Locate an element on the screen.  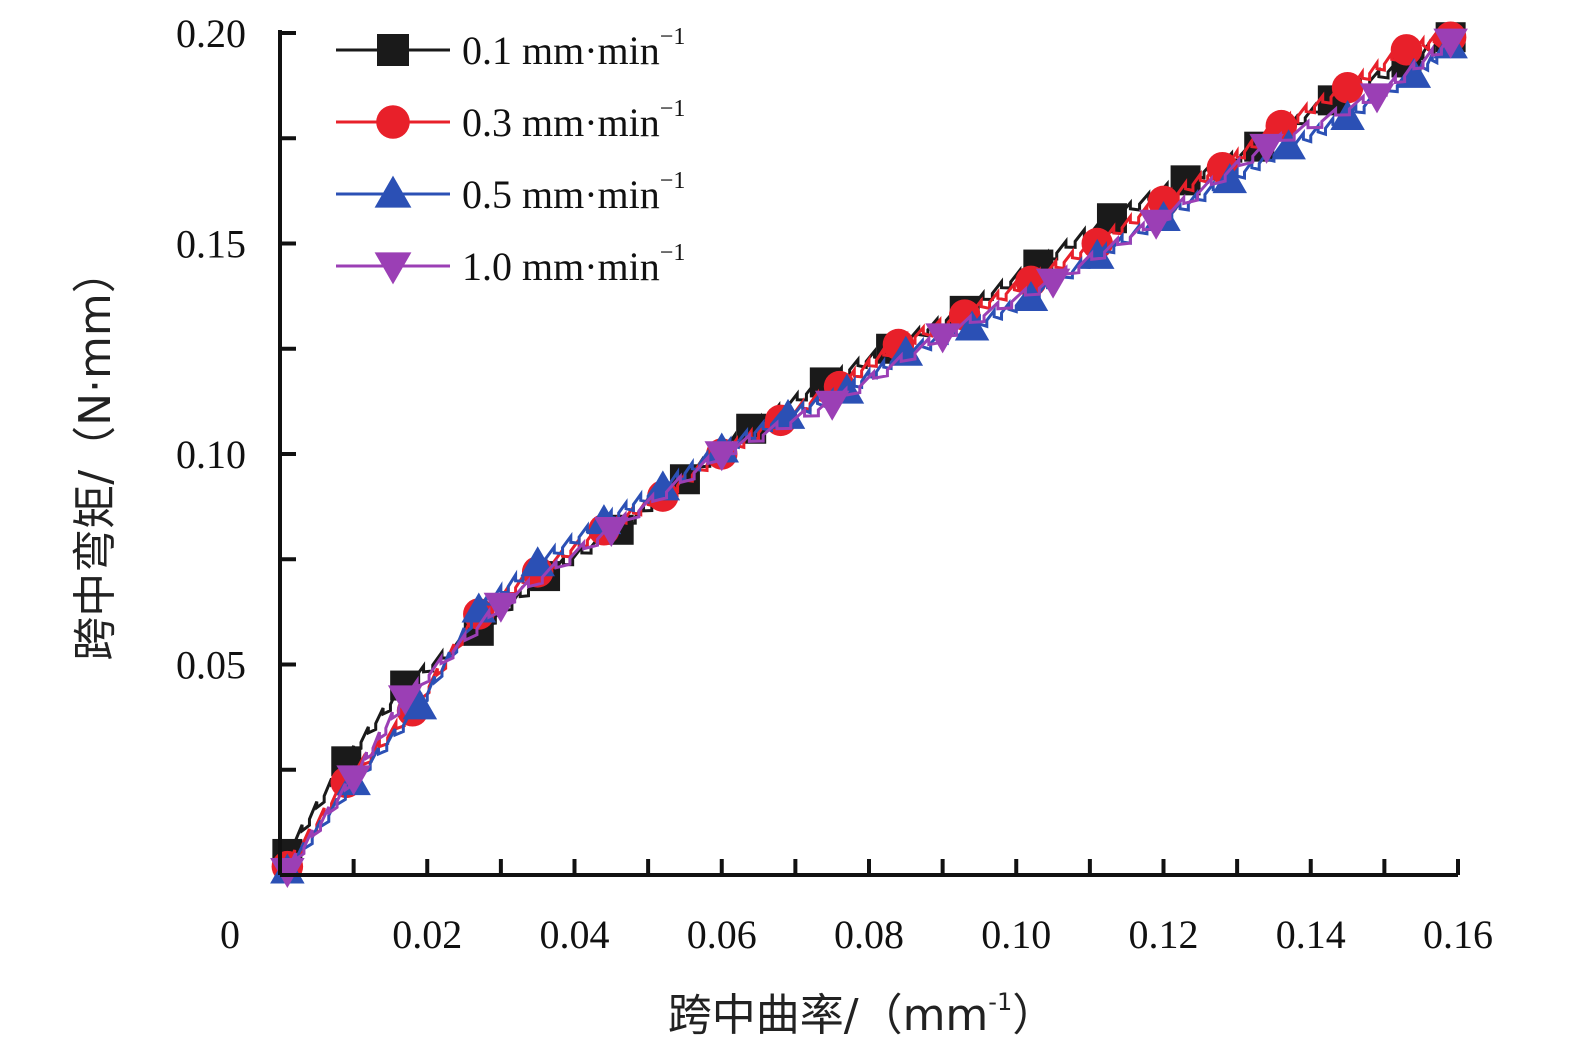
legend-item: 0.5 mm·min−1 is located at coordinates (510, 192).